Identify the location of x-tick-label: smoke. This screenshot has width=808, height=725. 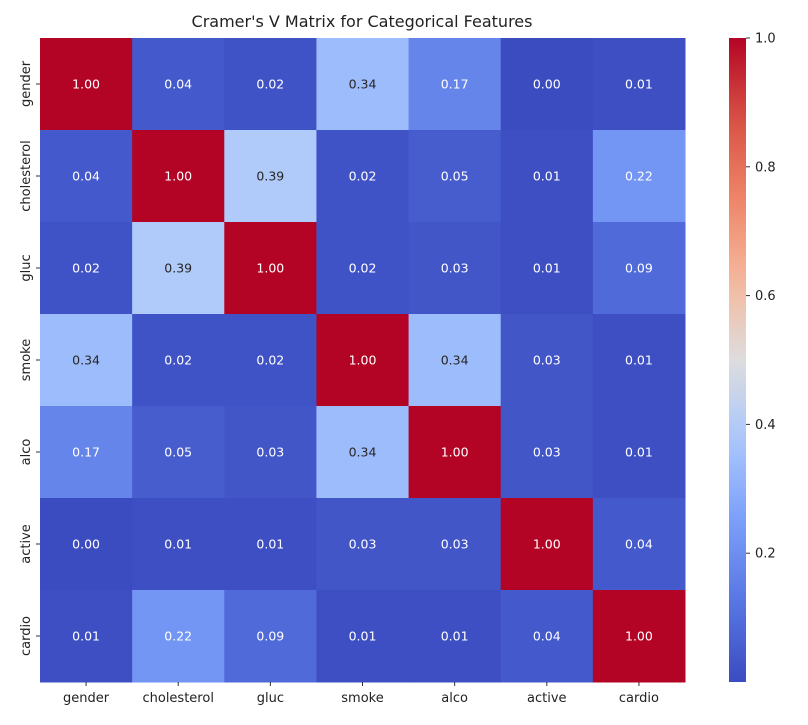
(362, 698).